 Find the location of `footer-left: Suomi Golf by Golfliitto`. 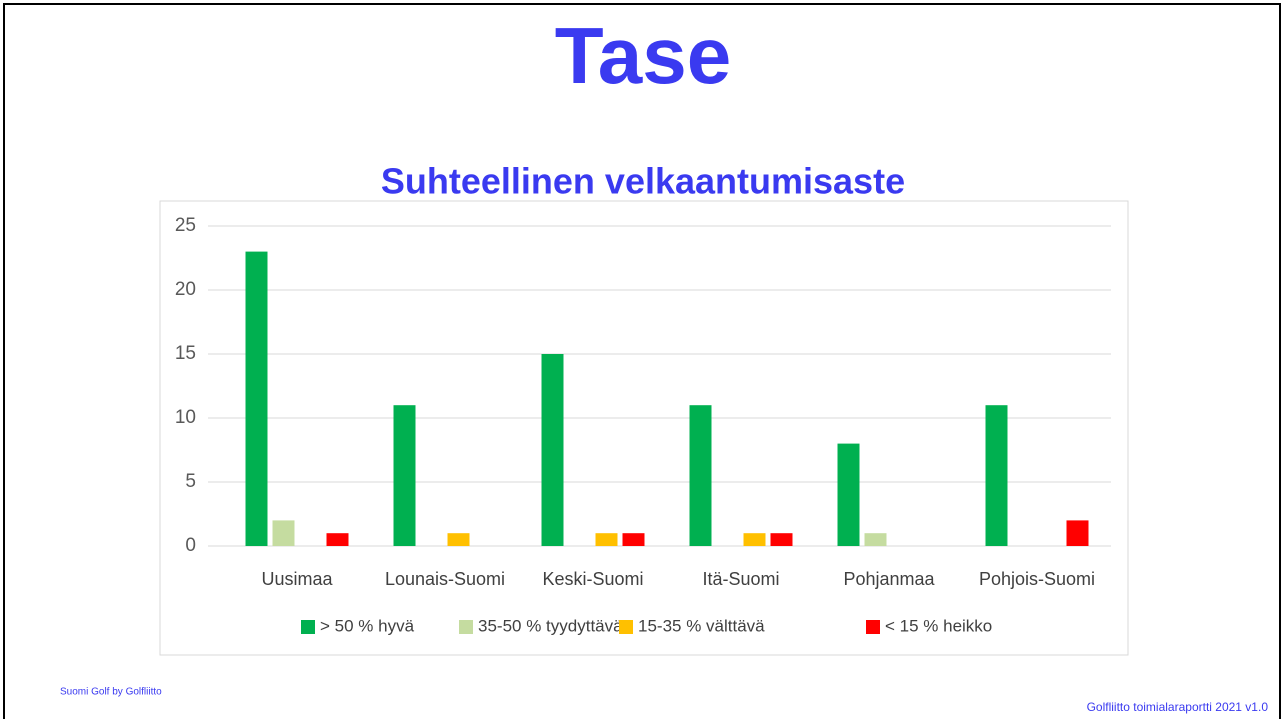

footer-left: Suomi Golf by Golfliitto is located at coordinates (111, 692).